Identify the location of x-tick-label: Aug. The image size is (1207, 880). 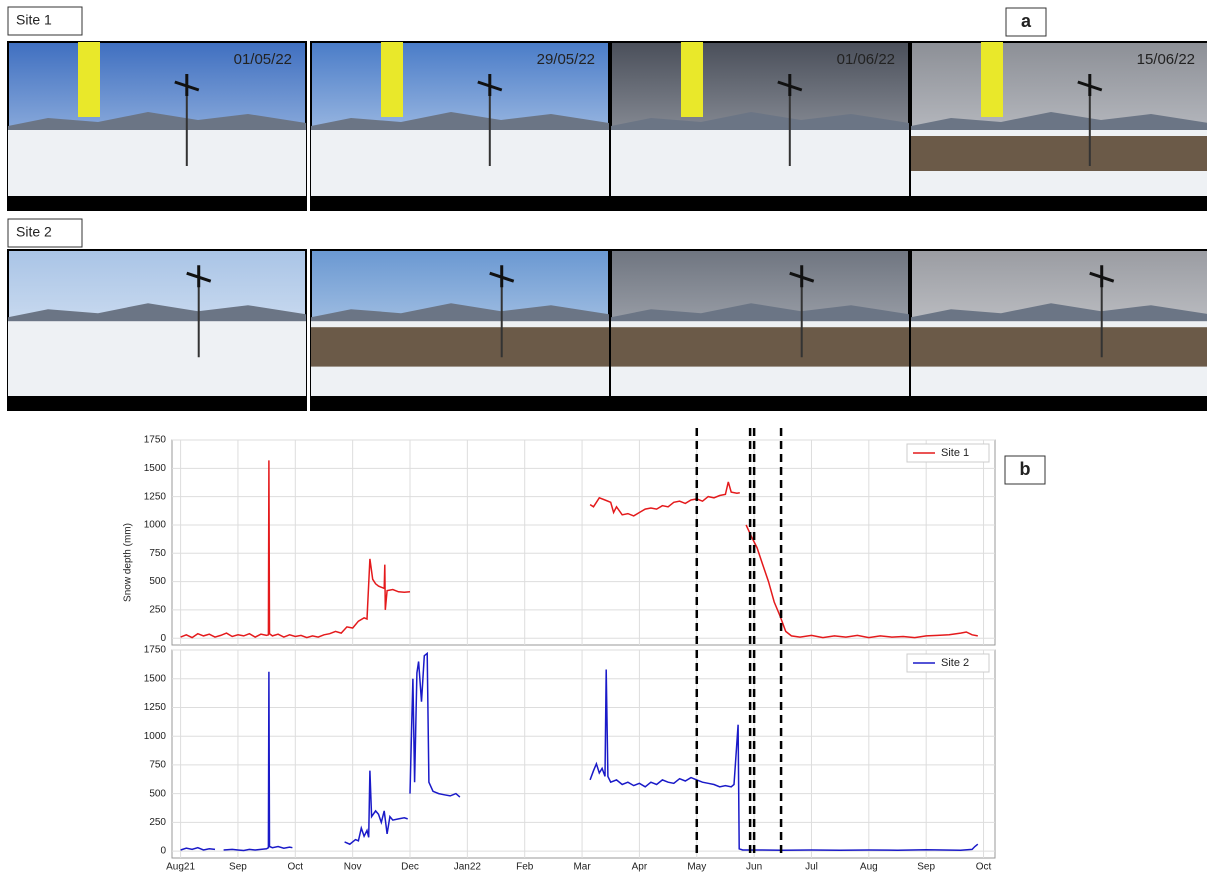
(869, 867).